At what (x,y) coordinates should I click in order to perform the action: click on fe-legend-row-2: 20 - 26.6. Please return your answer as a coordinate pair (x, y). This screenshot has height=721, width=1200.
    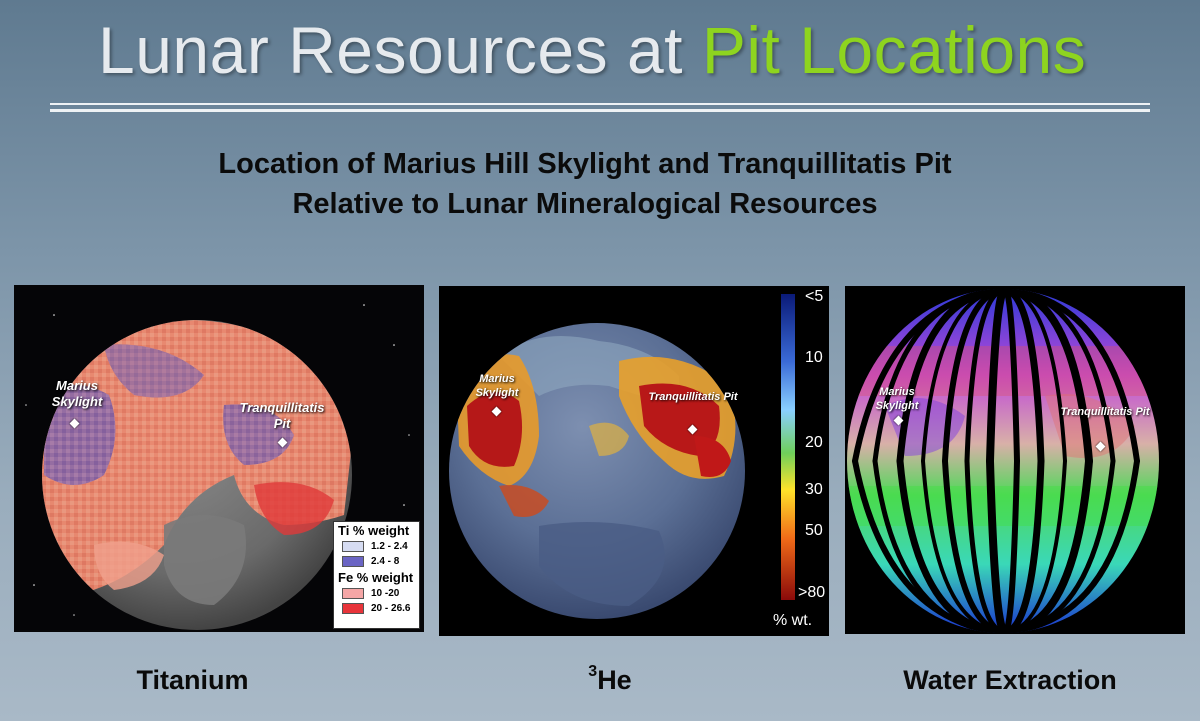
    Looking at the image, I should click on (376, 608).